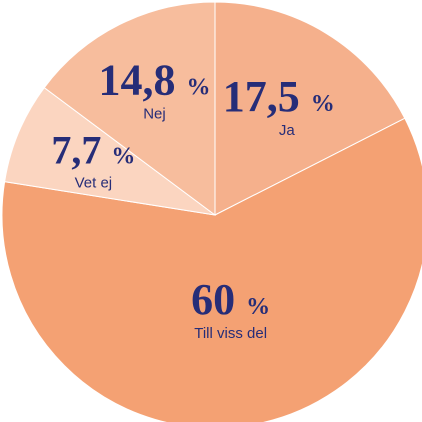 The image size is (422, 422). Describe the element at coordinates (154, 79) in the screenshot. I see `value-label: 14,8 %` at that location.